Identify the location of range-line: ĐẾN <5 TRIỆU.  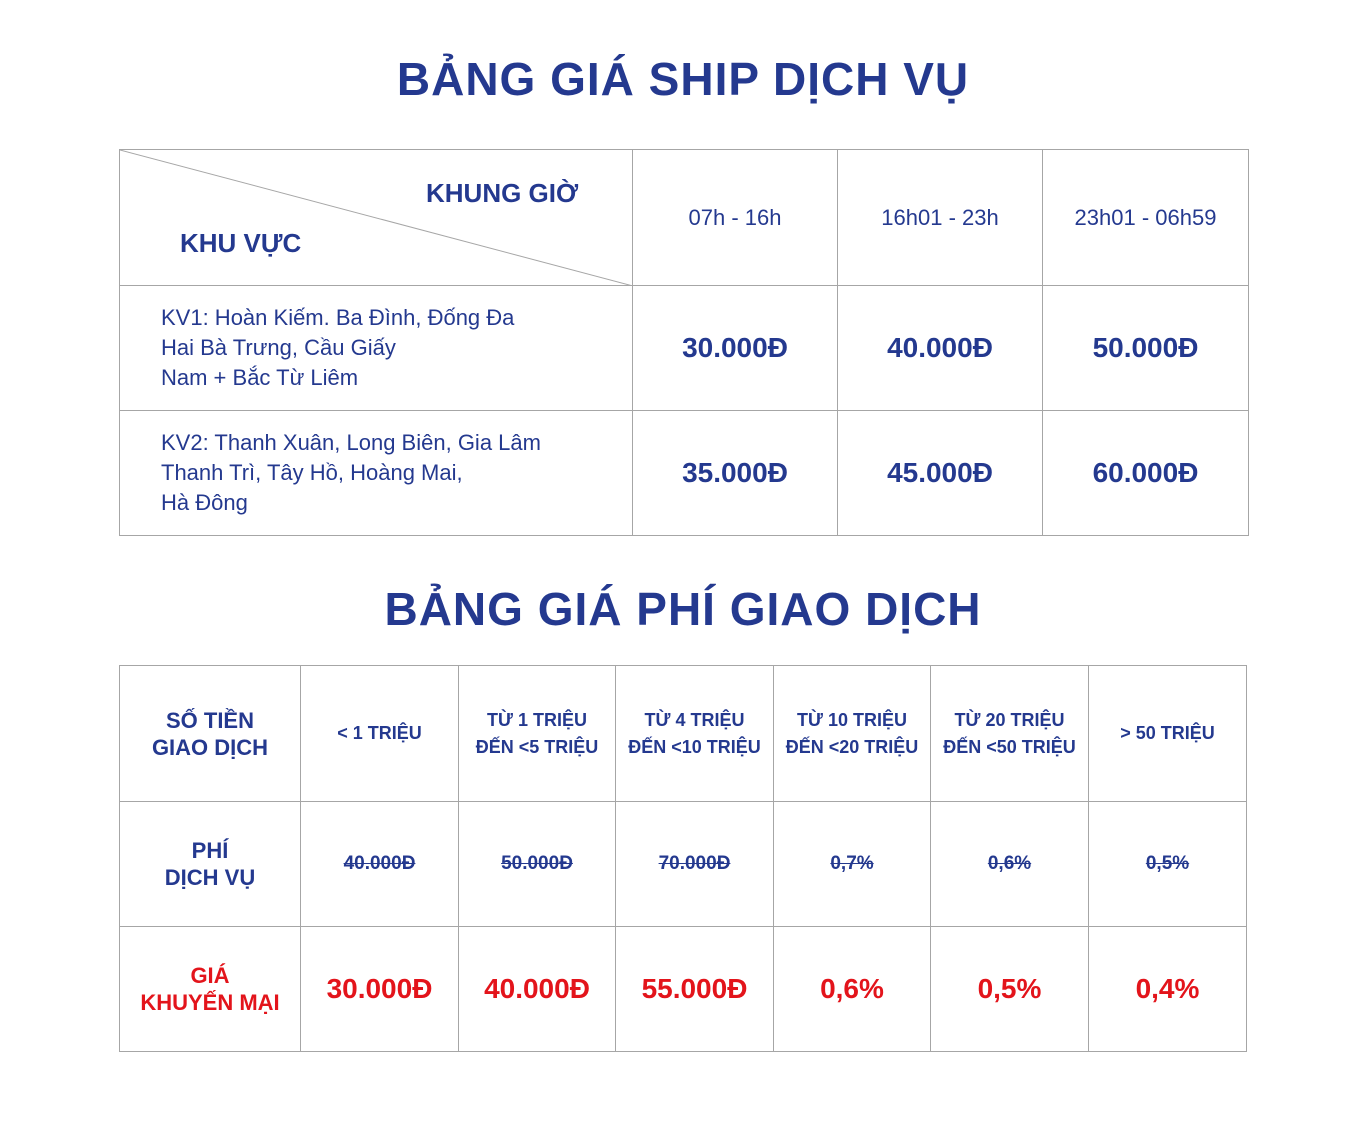
(537, 746).